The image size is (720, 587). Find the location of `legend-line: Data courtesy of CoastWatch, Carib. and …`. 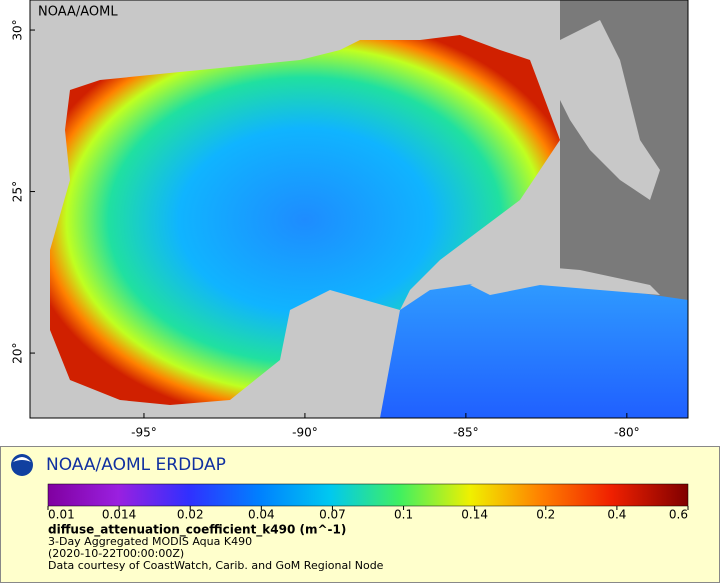

legend-line: Data courtesy of CoastWatch, Carib. and … is located at coordinates (216, 565).